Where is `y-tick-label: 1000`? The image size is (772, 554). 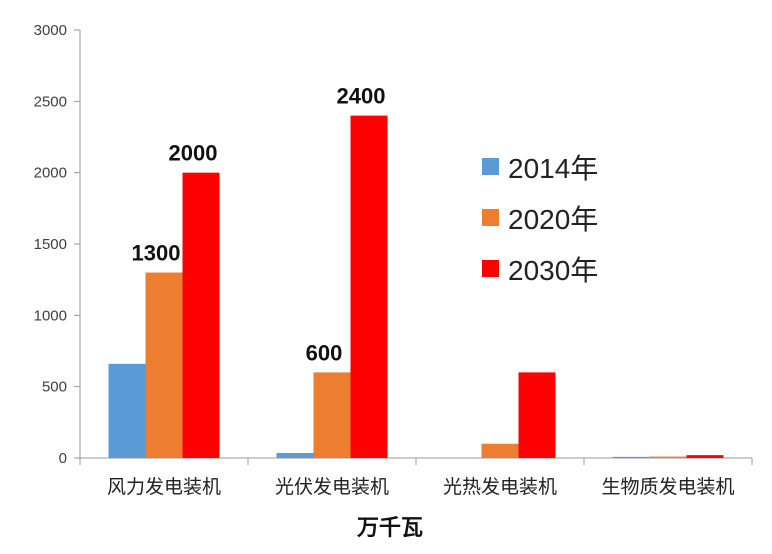
y-tick-label: 1000 is located at coordinates (50, 315).